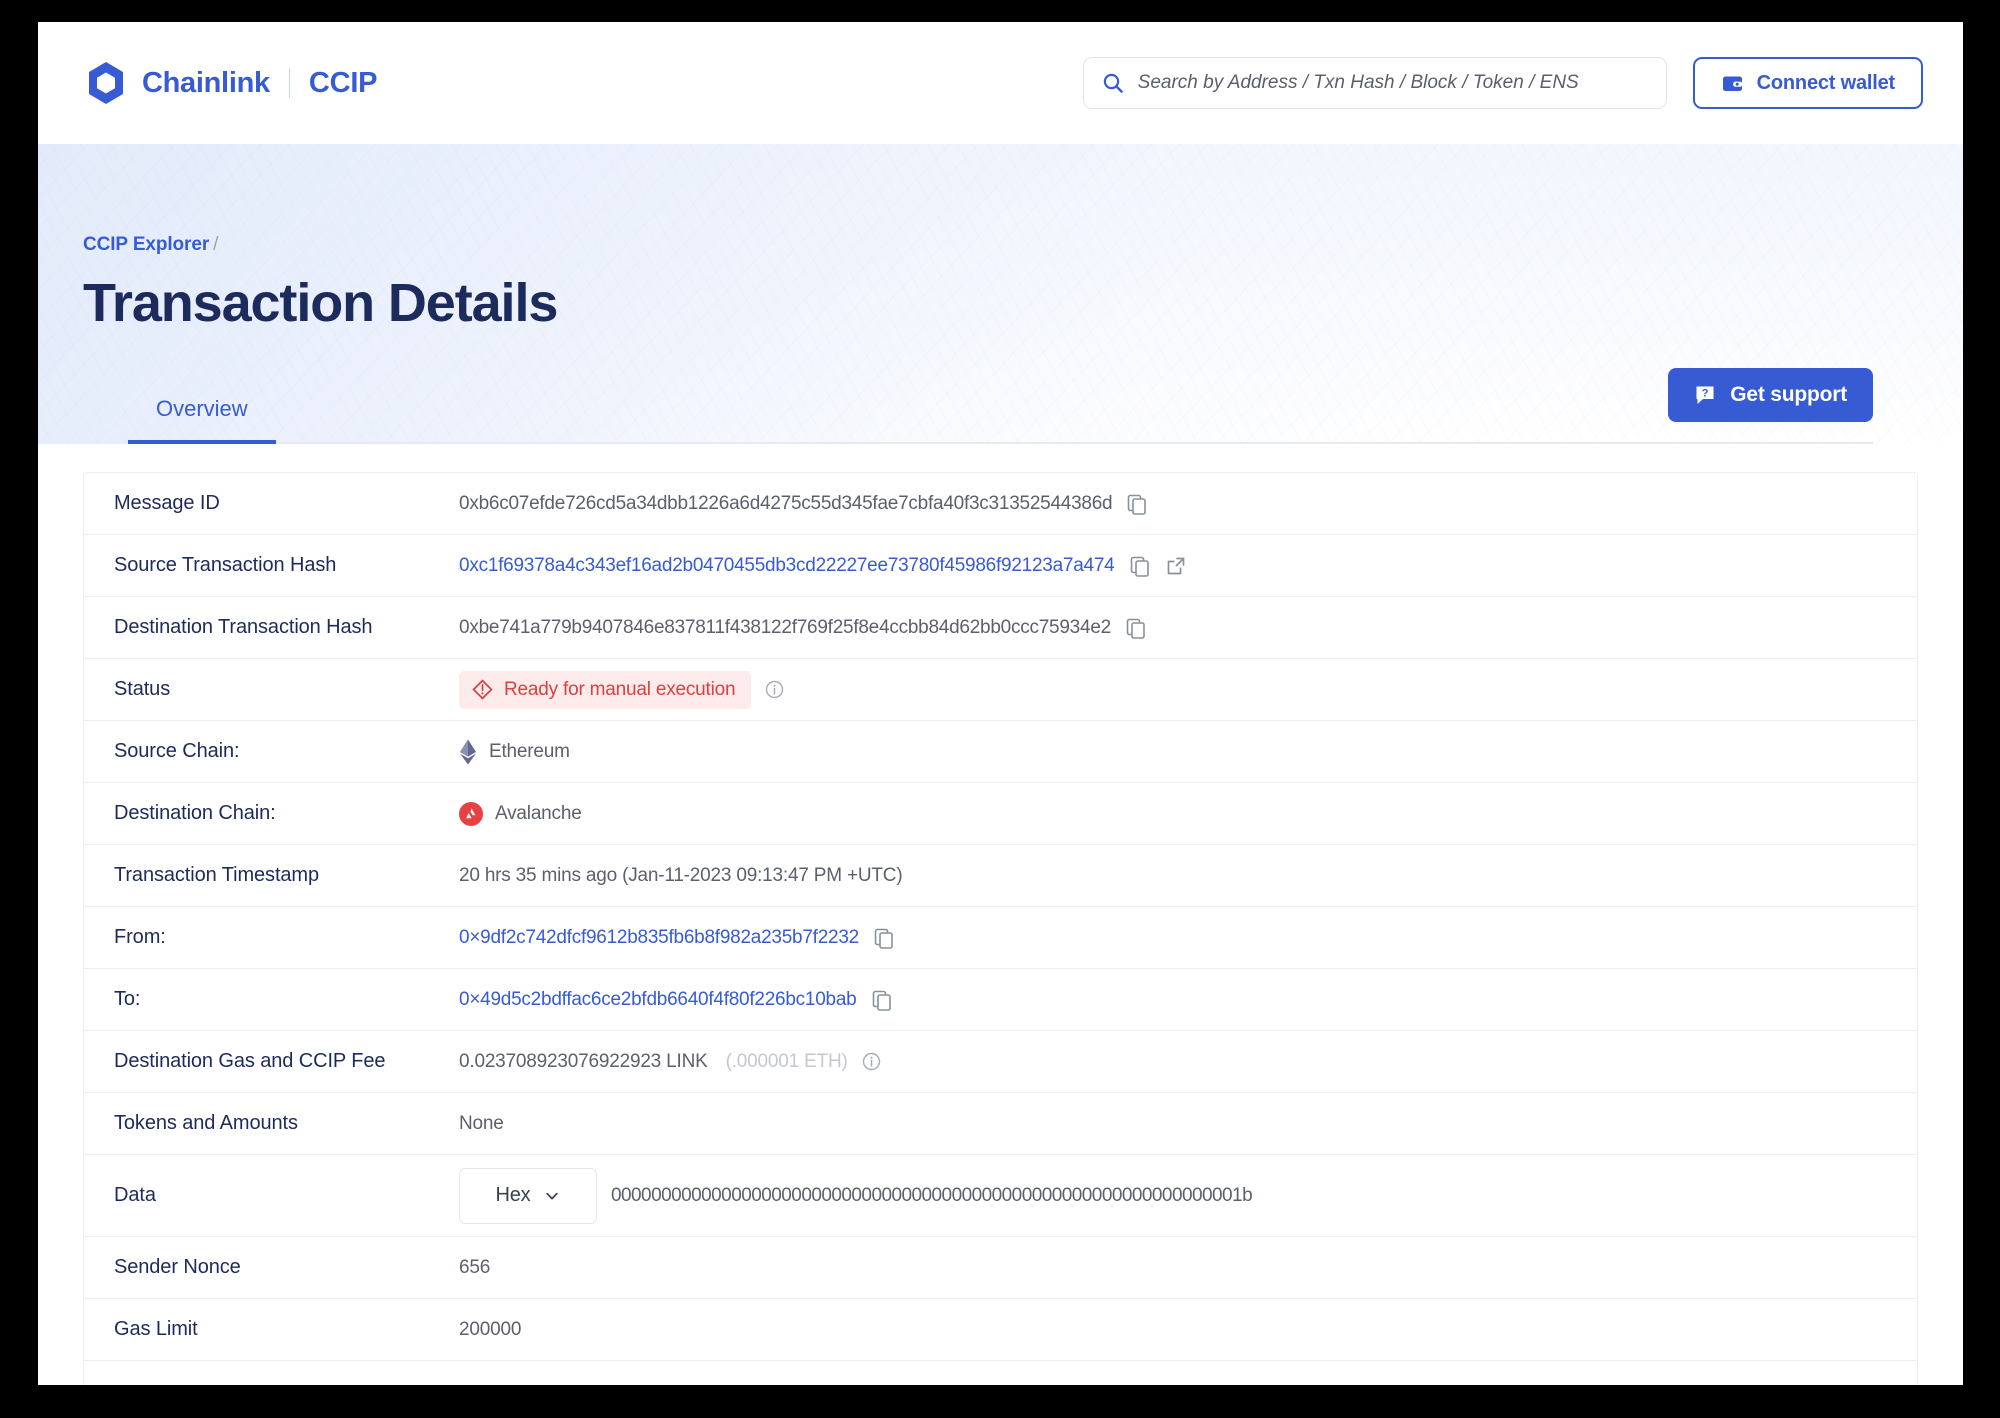  I want to click on row-value-source-chain: Ethereum, so click(514, 752).